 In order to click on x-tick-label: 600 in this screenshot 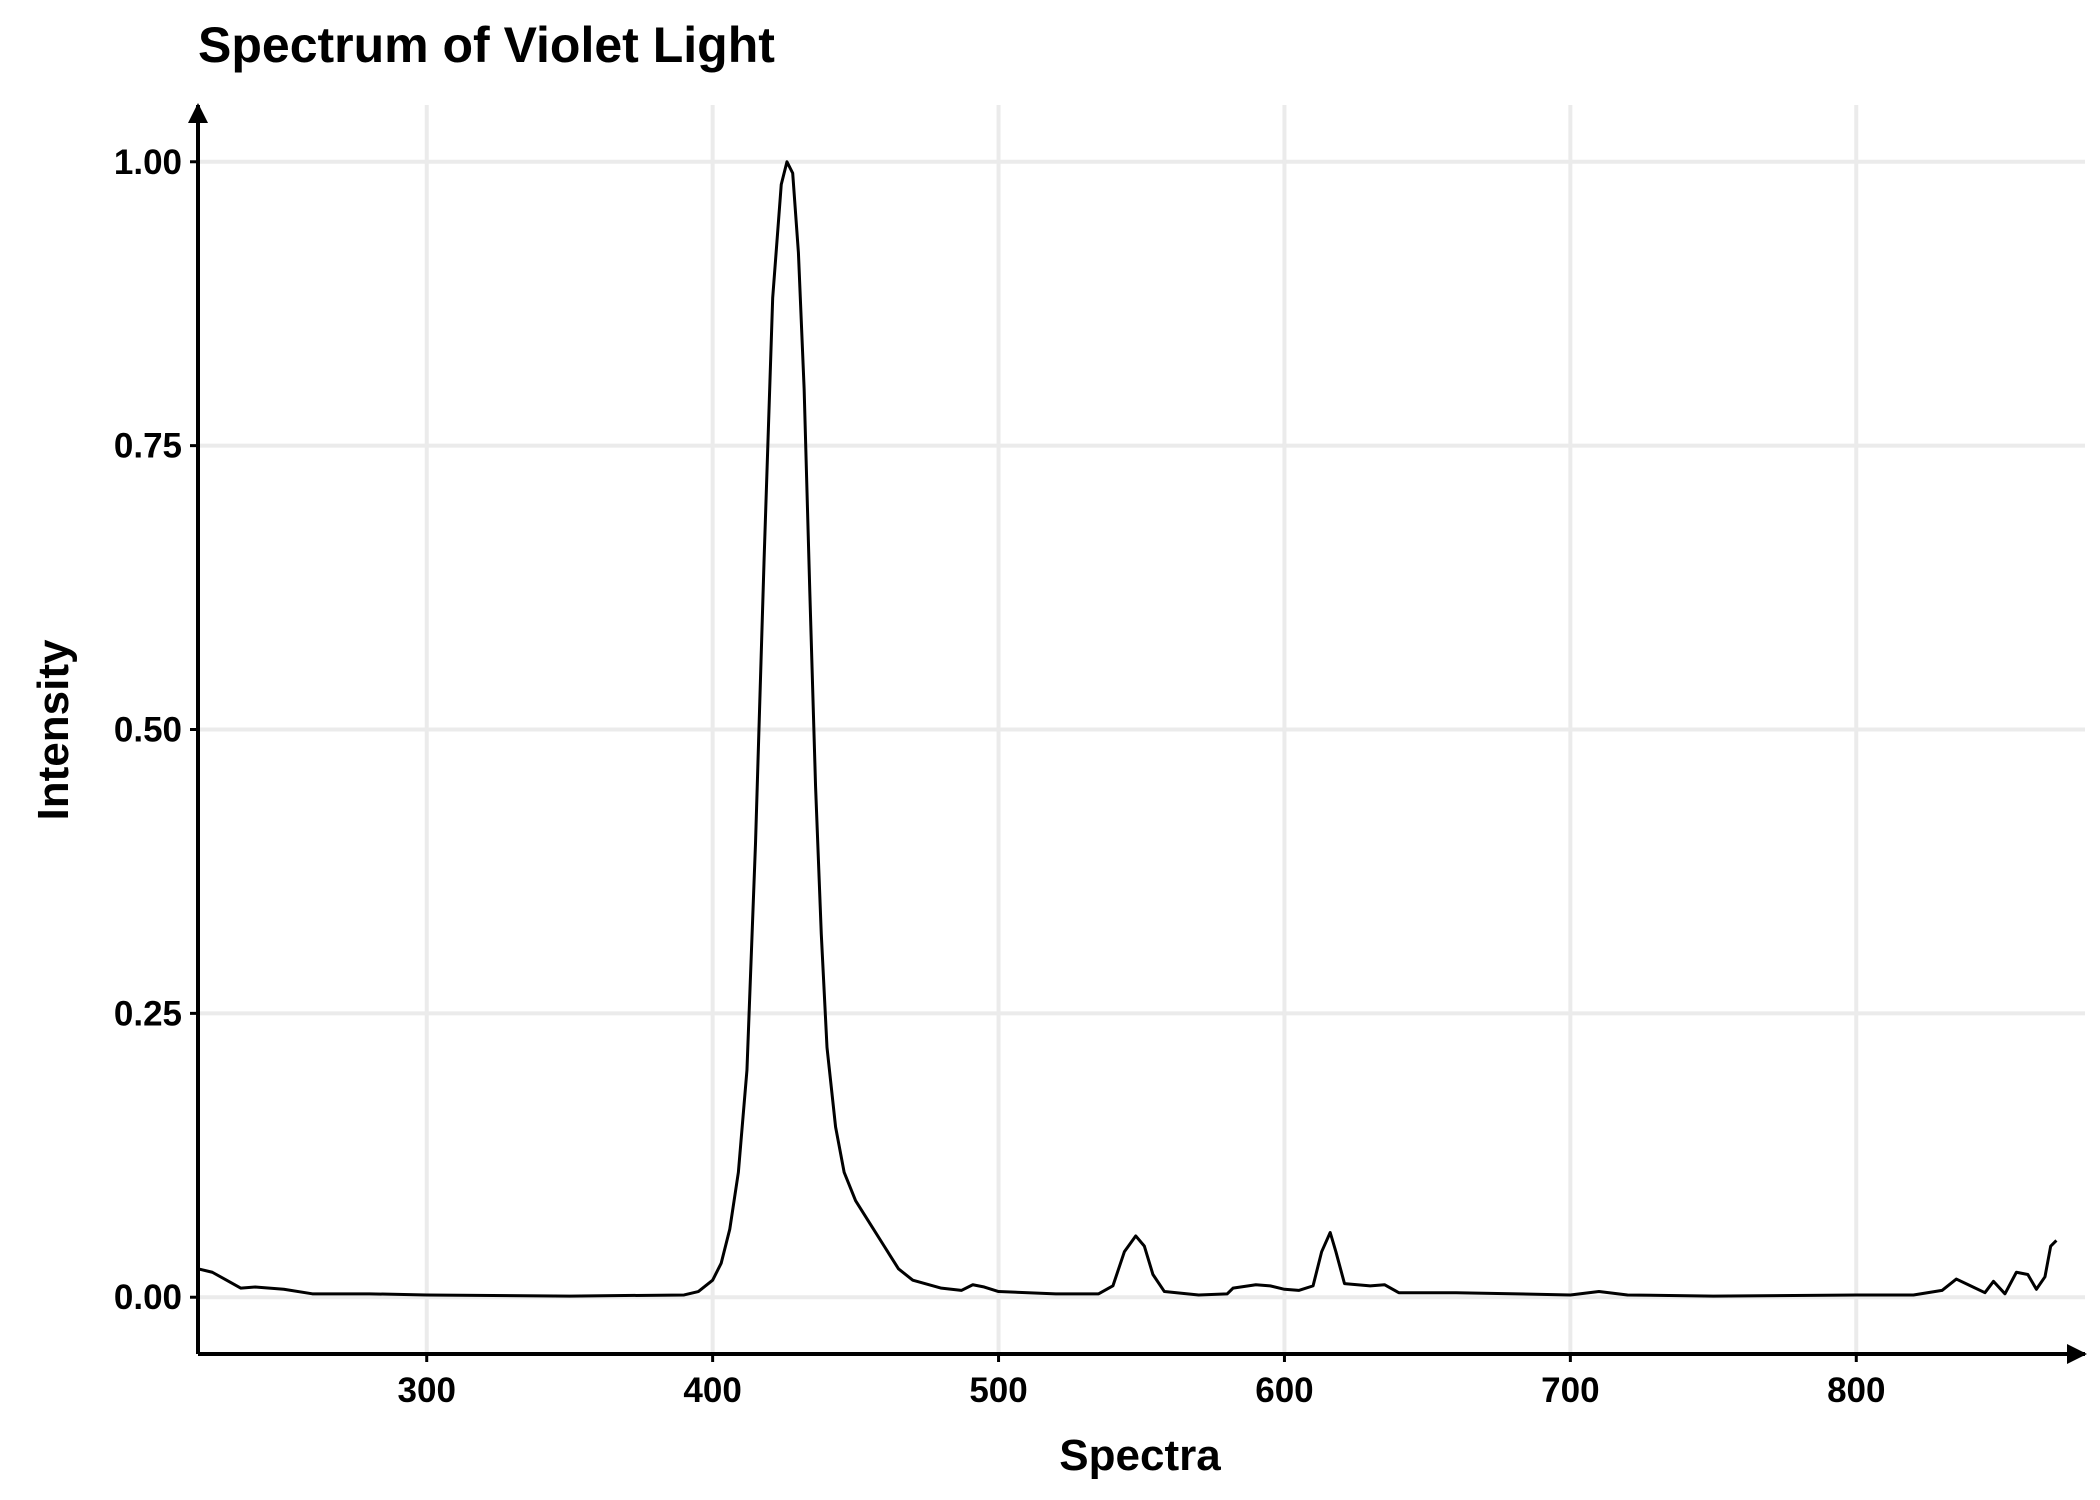, I will do `click(1284, 1390)`.